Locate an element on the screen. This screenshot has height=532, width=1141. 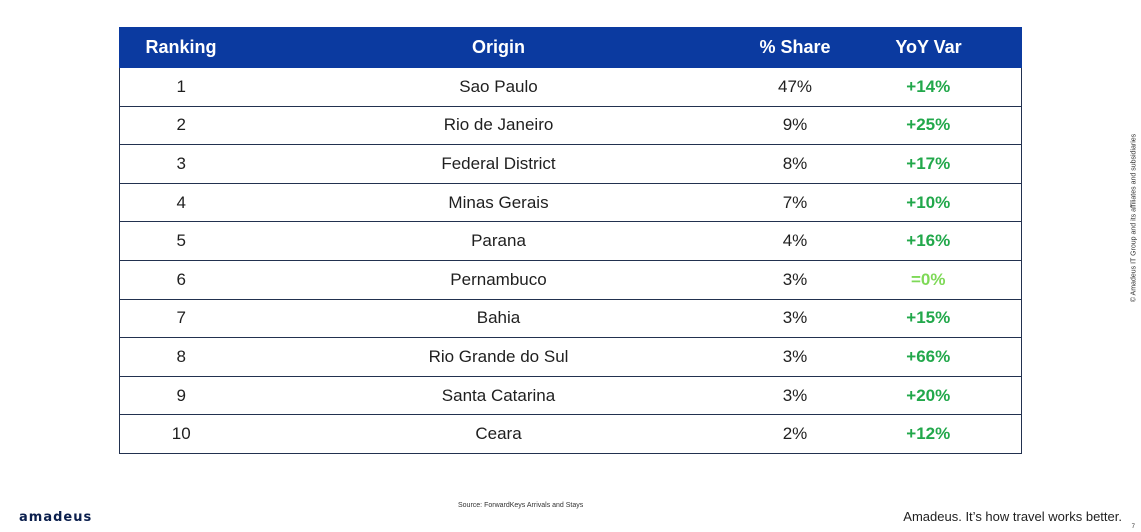
origin-cell: Bahia is located at coordinates (498, 318).